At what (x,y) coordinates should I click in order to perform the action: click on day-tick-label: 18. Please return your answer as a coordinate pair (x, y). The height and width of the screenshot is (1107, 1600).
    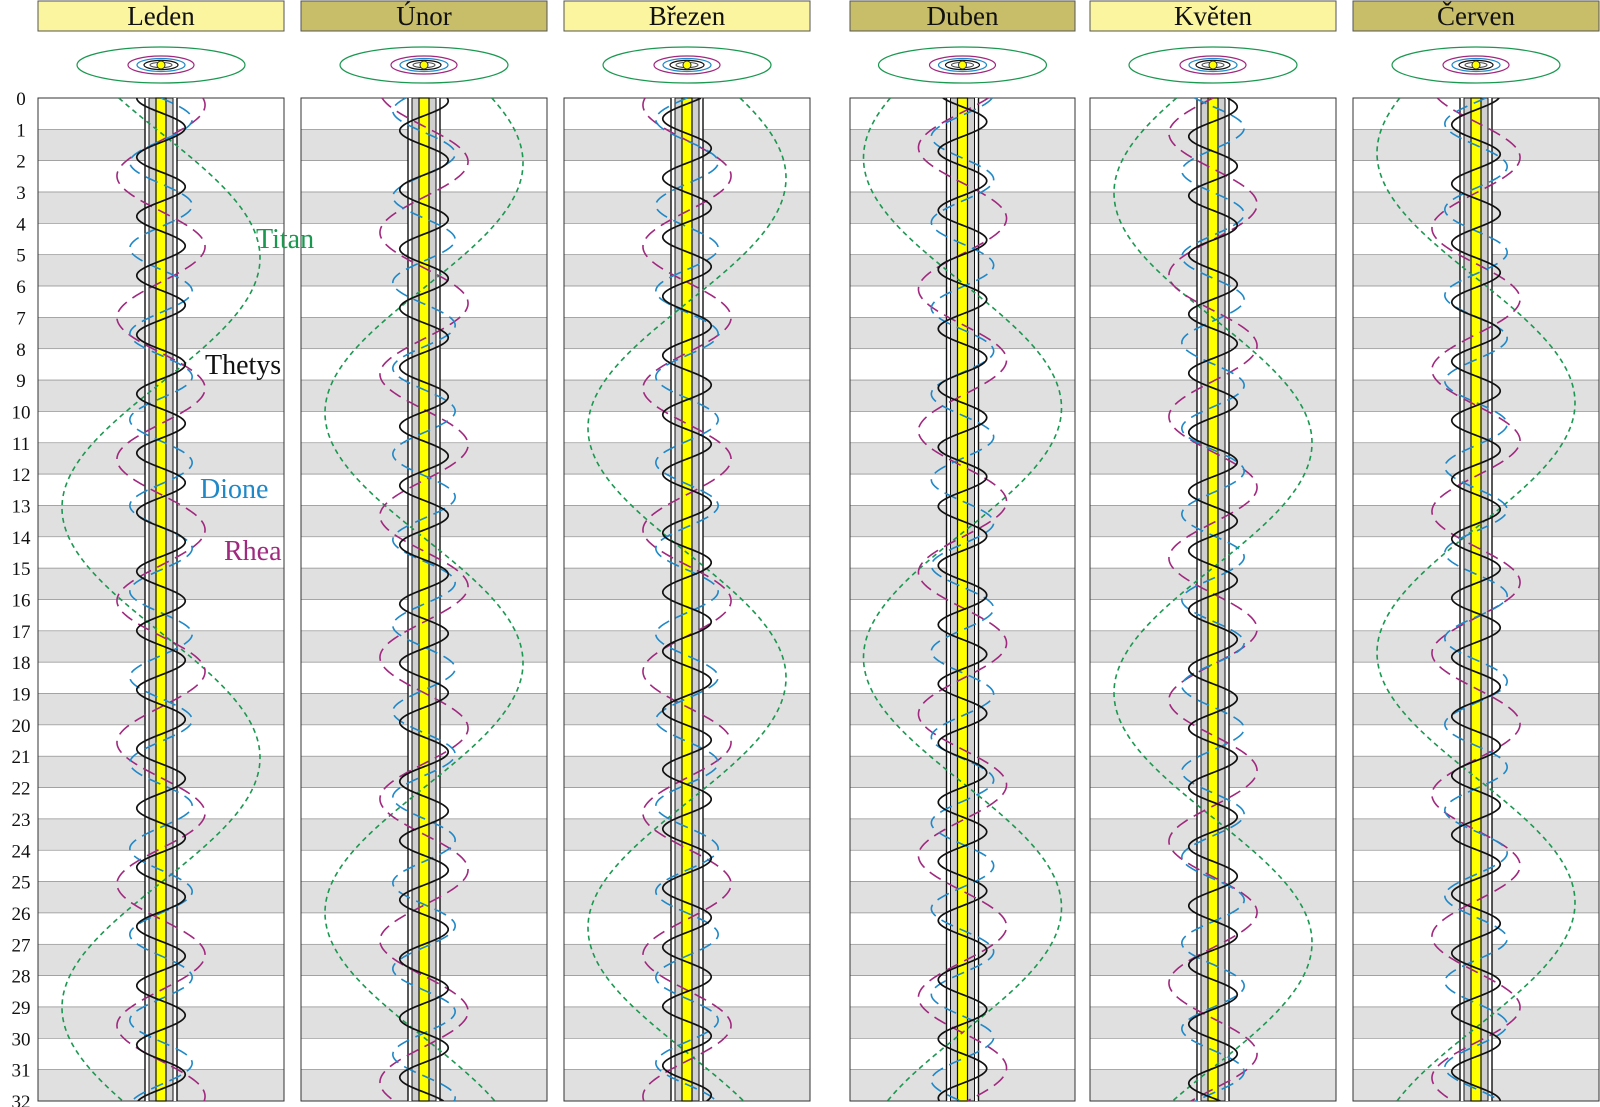
    Looking at the image, I should click on (21, 663).